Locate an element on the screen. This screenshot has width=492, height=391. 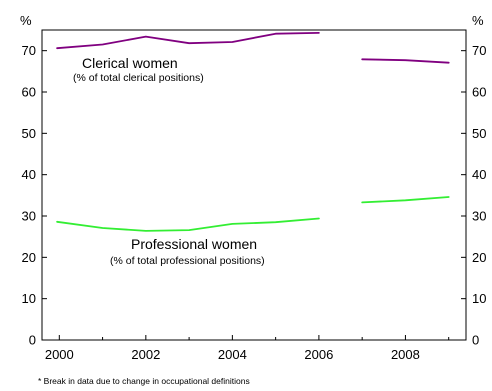
y-tick-label-right: 20 is located at coordinates (479, 257).